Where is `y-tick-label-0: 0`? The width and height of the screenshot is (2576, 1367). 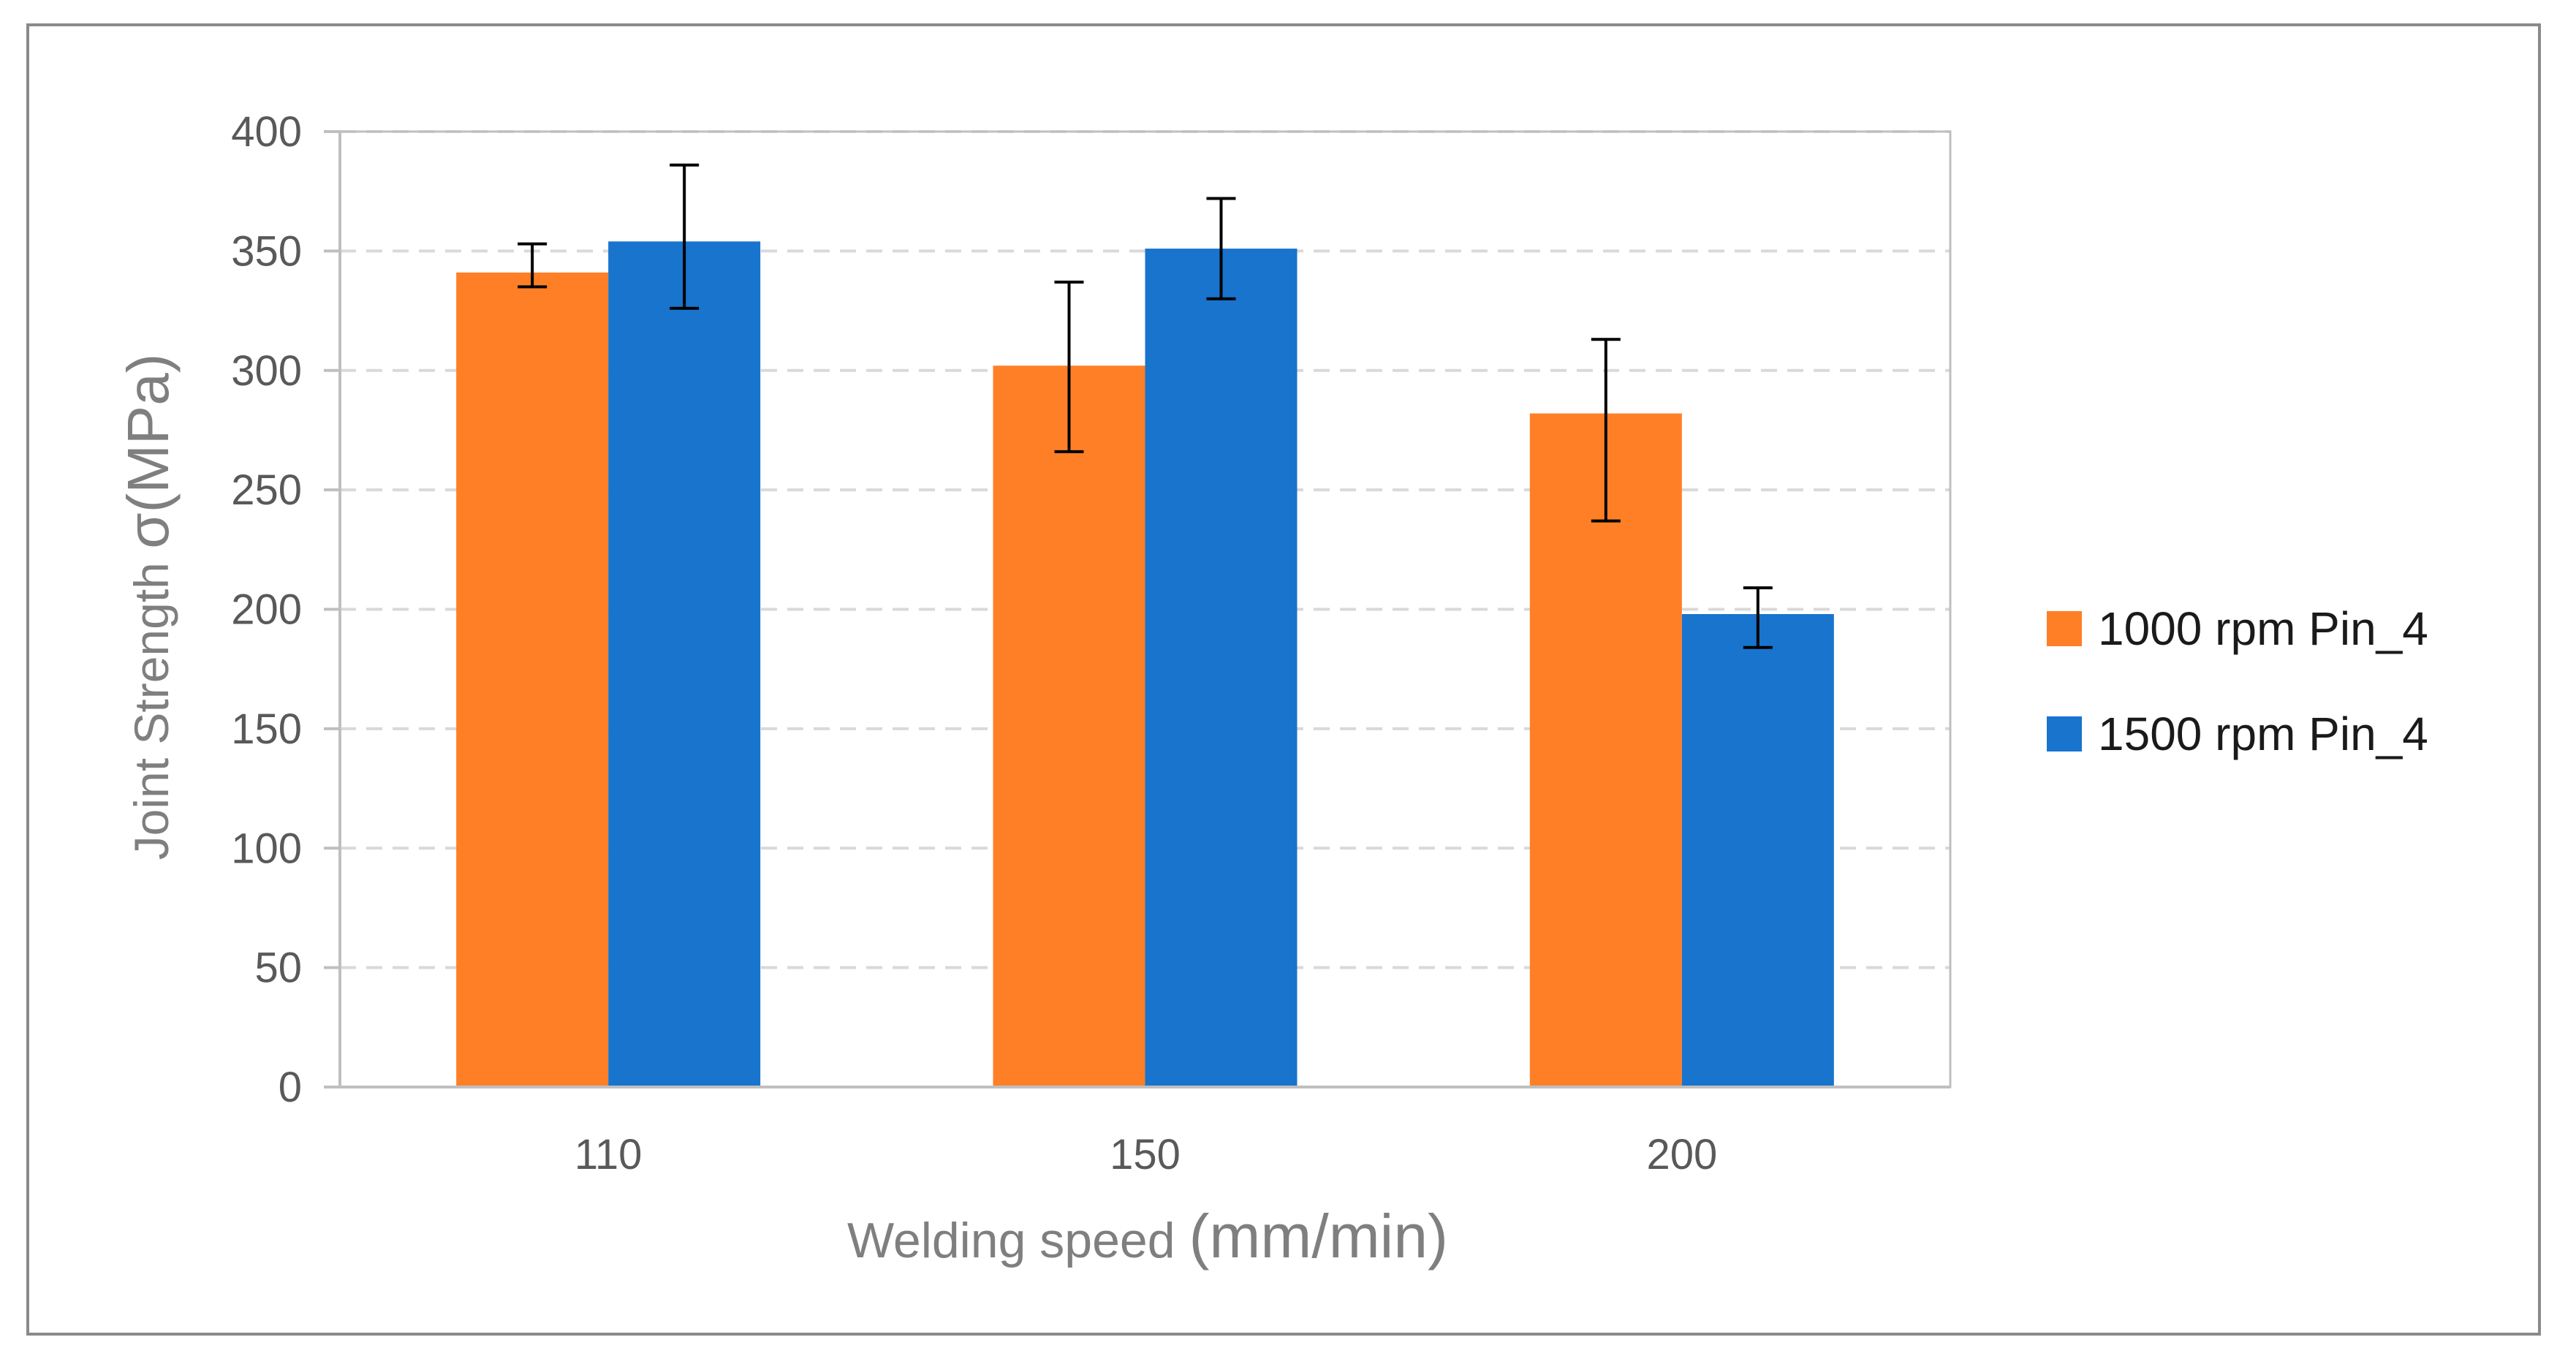 y-tick-label-0: 0 is located at coordinates (290, 1087).